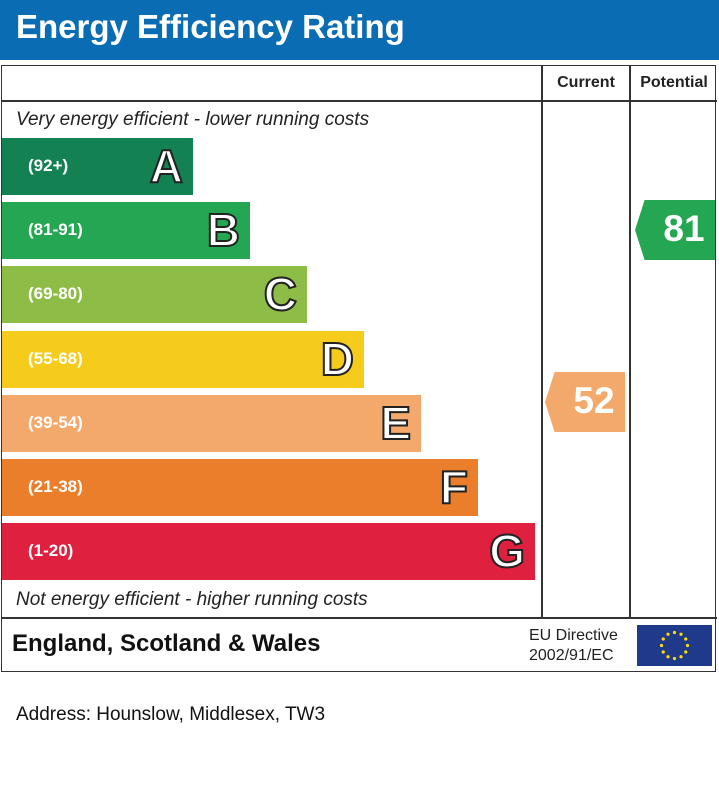  Describe the element at coordinates (97, 166) in the screenshot. I see `band-a: (92+) A` at that location.